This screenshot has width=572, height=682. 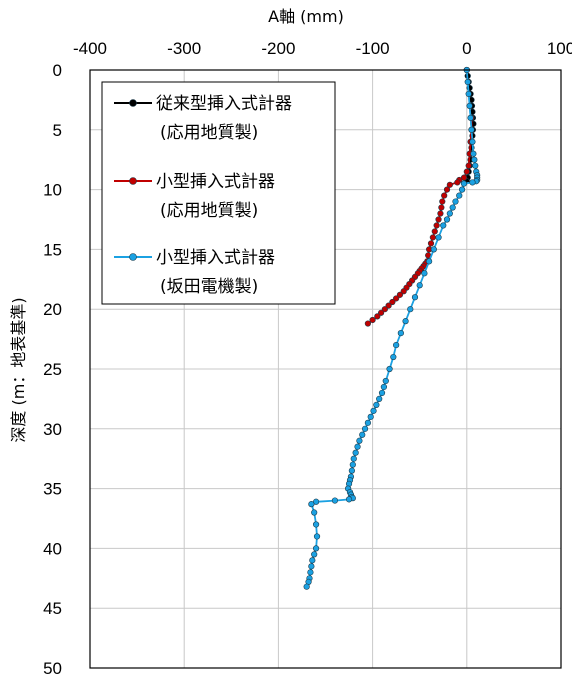 What do you see at coordinates (466, 48) in the screenshot?
I see `x-tick-label: 0` at bounding box center [466, 48].